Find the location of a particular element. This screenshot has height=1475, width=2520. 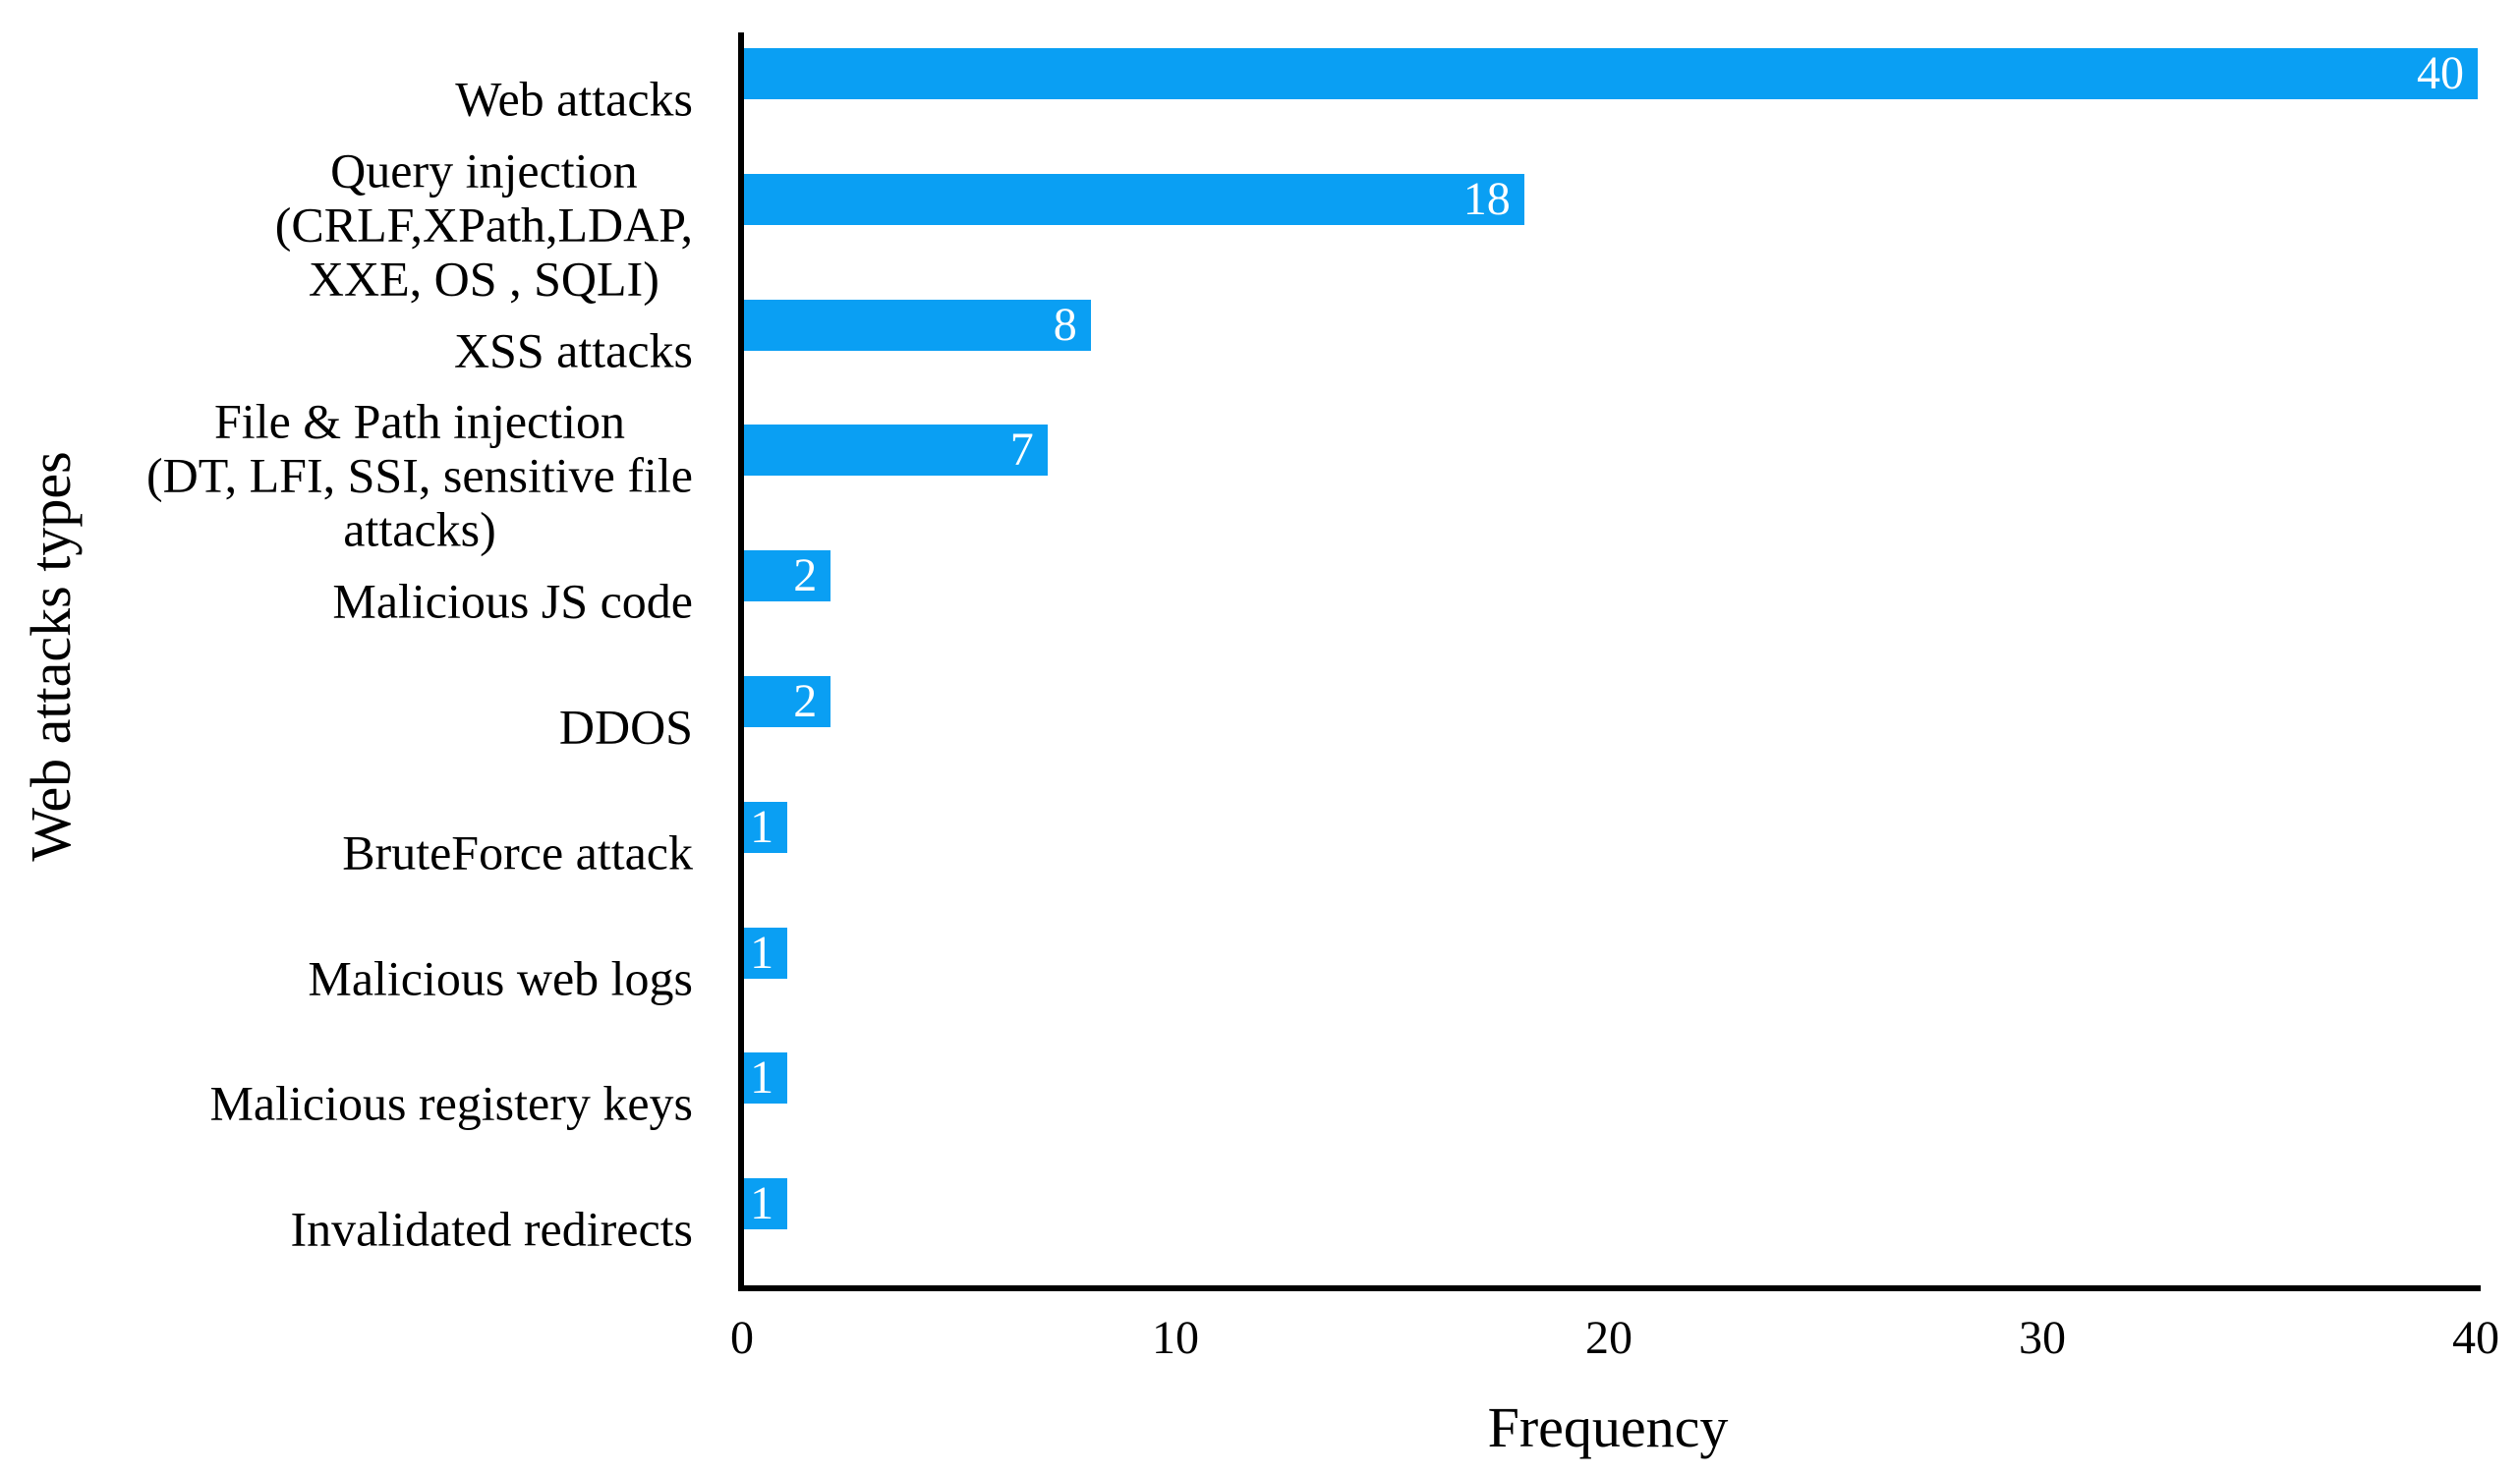

category-label-line: BruteForce attack is located at coordinates (517, 852).